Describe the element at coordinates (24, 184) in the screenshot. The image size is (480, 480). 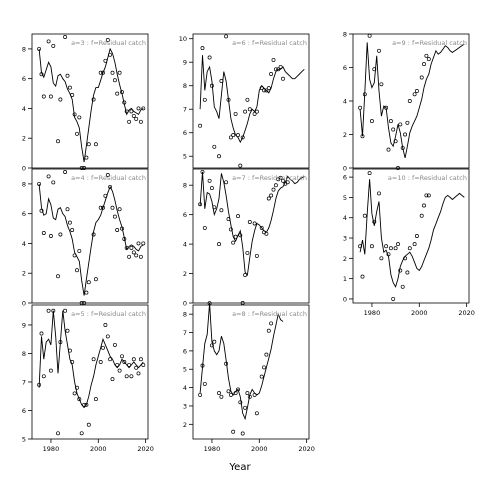
I see `y-tick-label: 8` at that location.